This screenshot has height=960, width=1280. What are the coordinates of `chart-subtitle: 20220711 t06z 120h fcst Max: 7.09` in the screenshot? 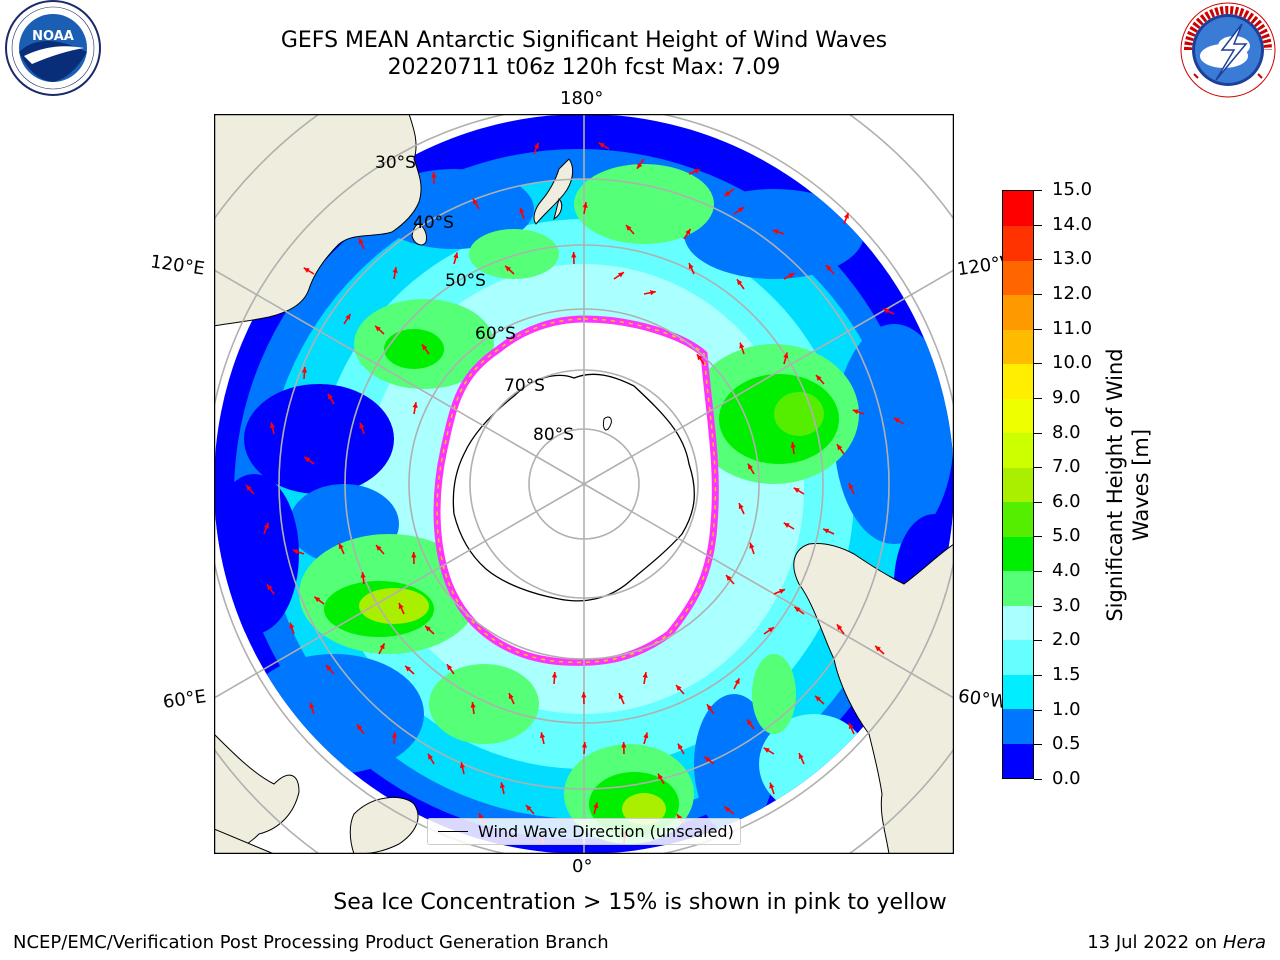 It's located at (584, 67).